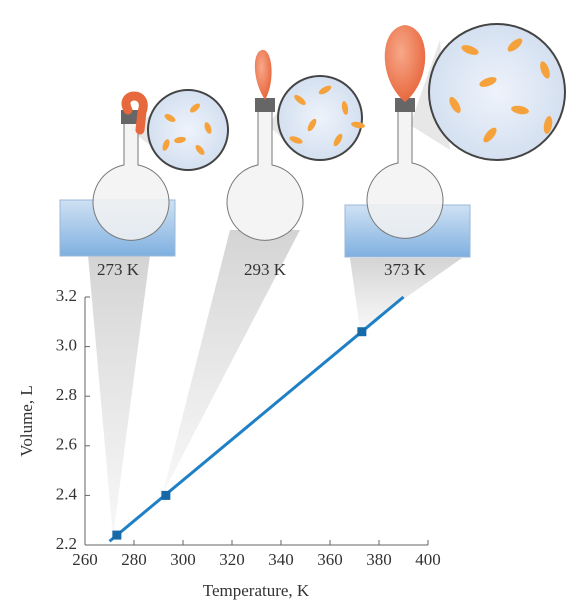 Image resolution: width=574 pixels, height=608 pixels. I want to click on x-tick-label: 260, so click(85, 559).